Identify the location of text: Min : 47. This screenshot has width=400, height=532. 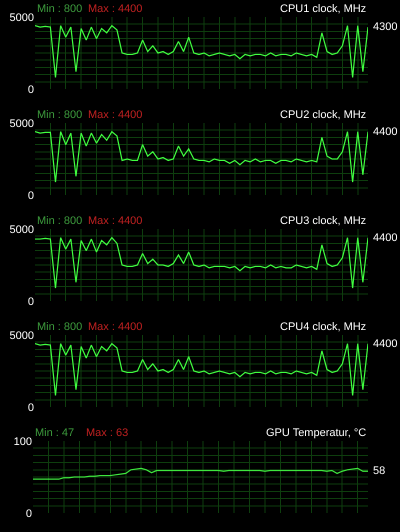
(54, 433).